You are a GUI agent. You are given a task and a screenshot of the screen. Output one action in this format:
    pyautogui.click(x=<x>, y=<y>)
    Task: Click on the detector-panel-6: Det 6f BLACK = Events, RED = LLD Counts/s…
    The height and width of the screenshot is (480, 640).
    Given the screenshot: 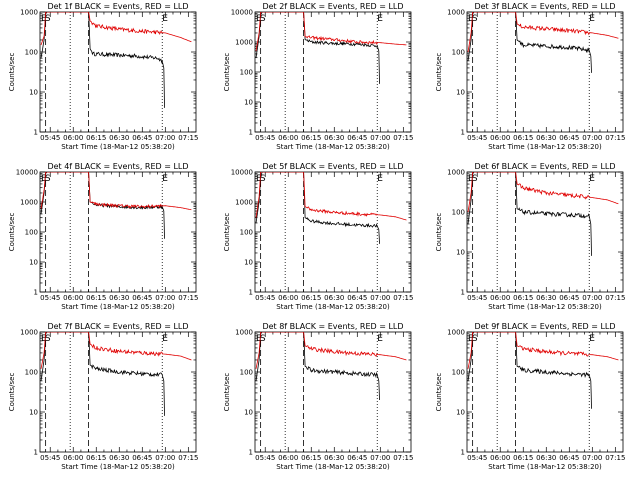 What is the action you would take?
    pyautogui.click(x=530, y=236)
    